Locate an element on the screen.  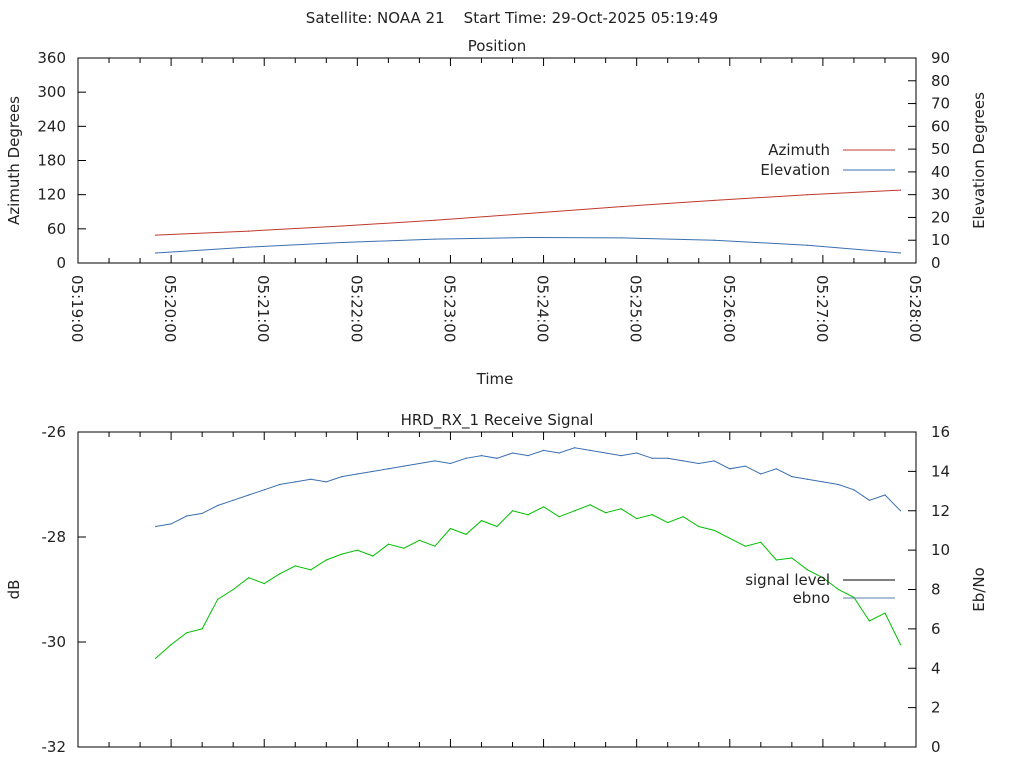
y-tick-label: -28 is located at coordinates (54, 537).